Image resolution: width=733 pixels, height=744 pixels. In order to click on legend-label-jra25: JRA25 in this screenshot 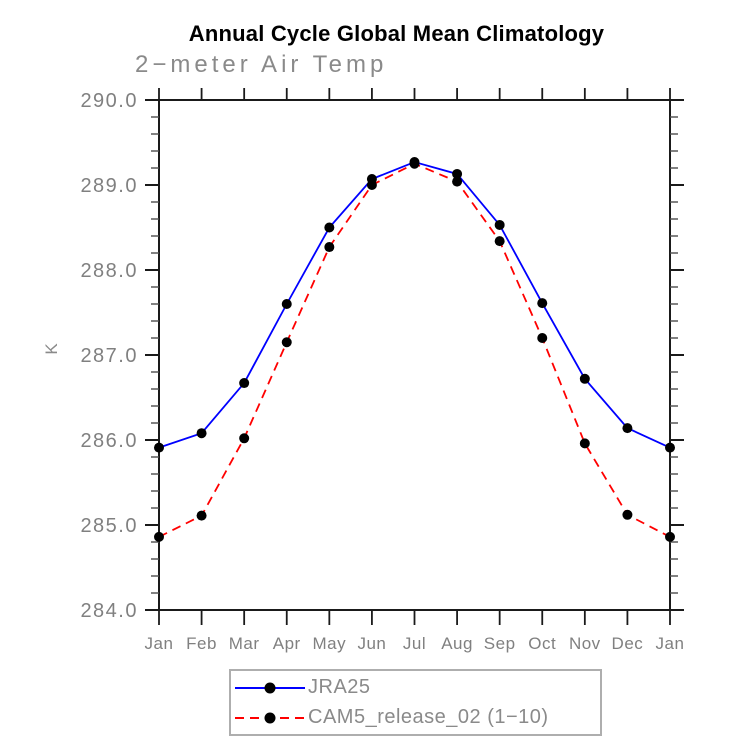, I will do `click(339, 687)`.